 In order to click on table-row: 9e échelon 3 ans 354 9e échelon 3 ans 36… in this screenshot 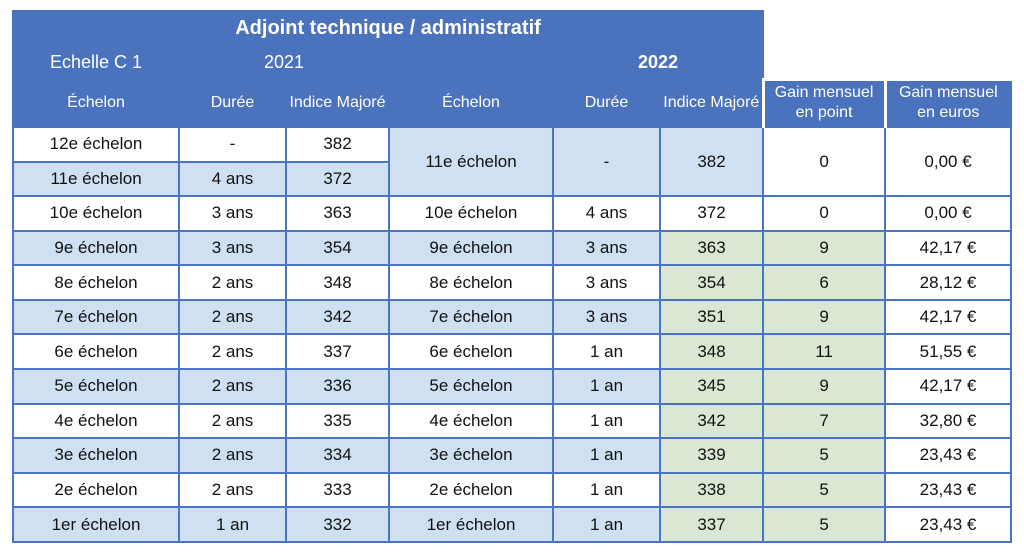, I will do `click(512, 248)`.